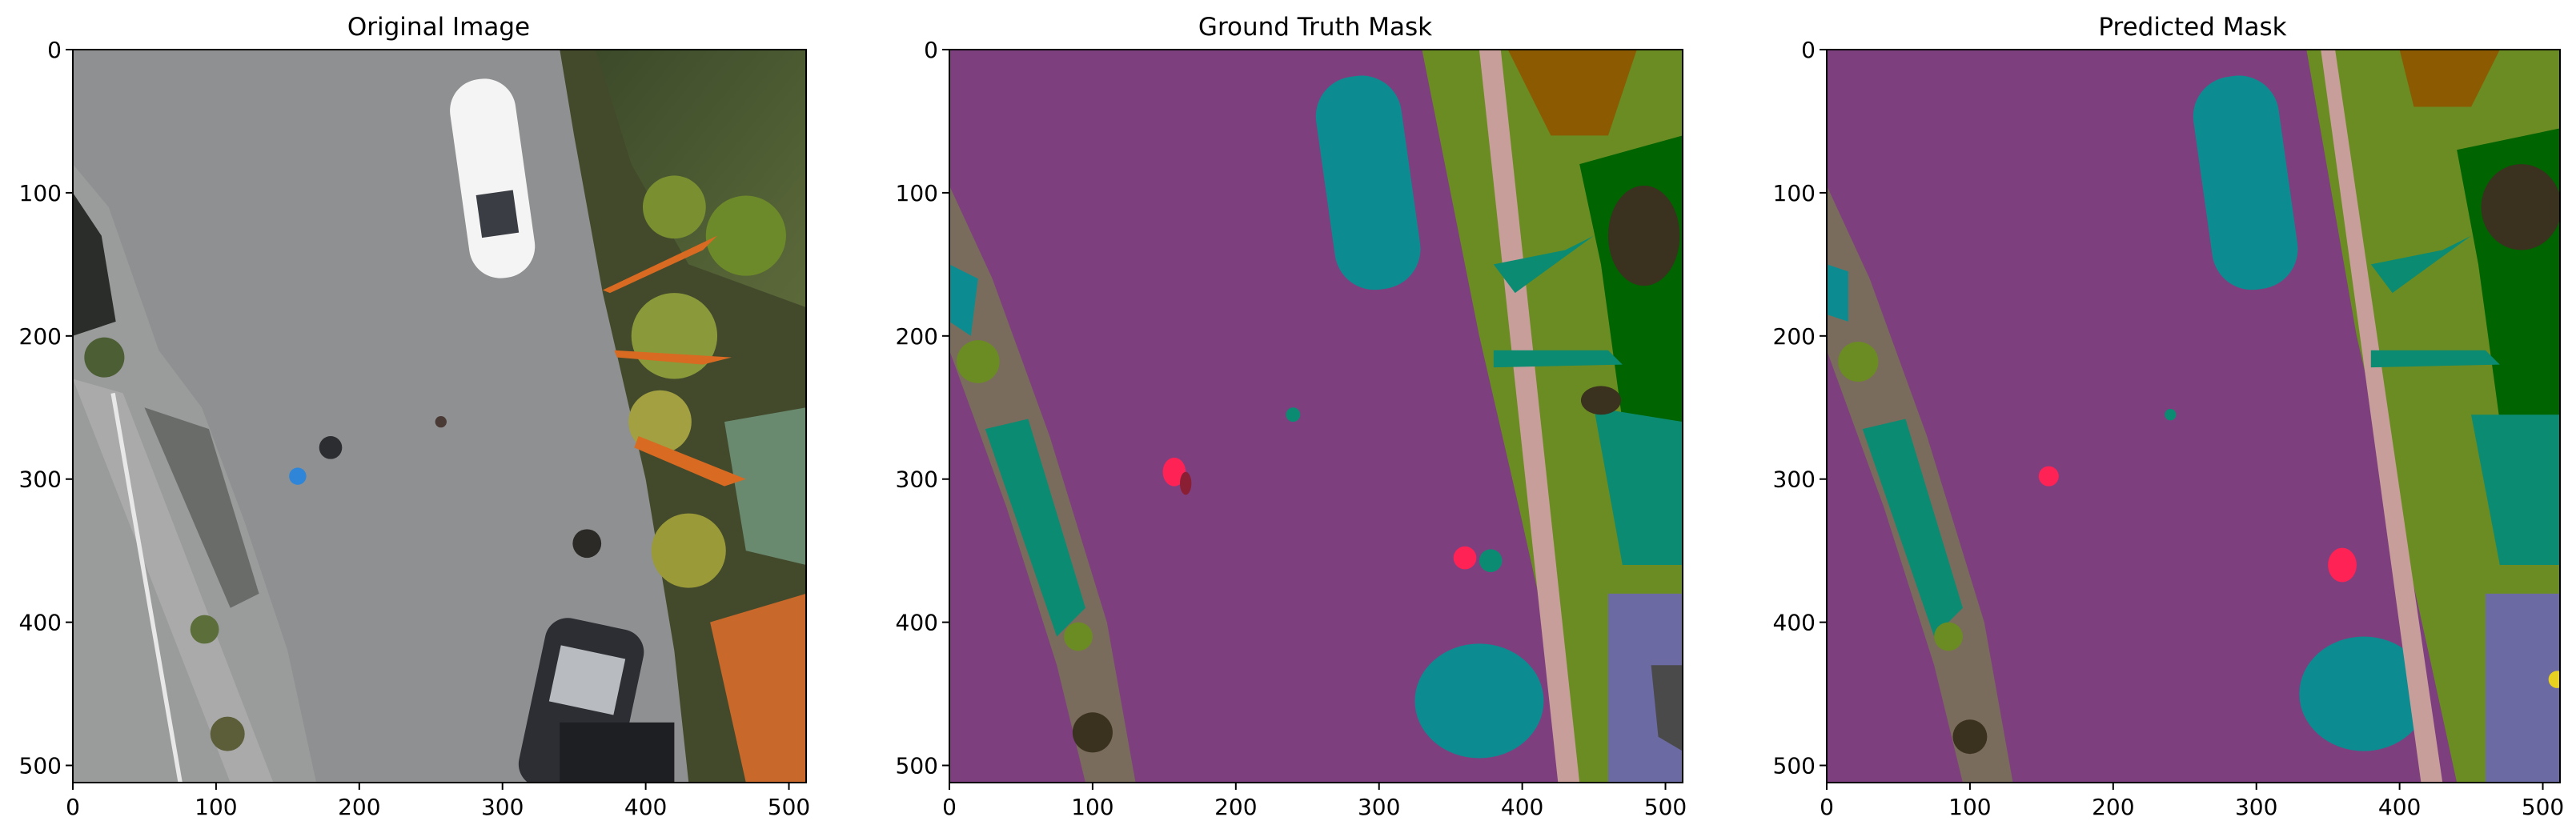  What do you see at coordinates (438, 27) in the screenshot?
I see `panel-title-original: Original Image` at bounding box center [438, 27].